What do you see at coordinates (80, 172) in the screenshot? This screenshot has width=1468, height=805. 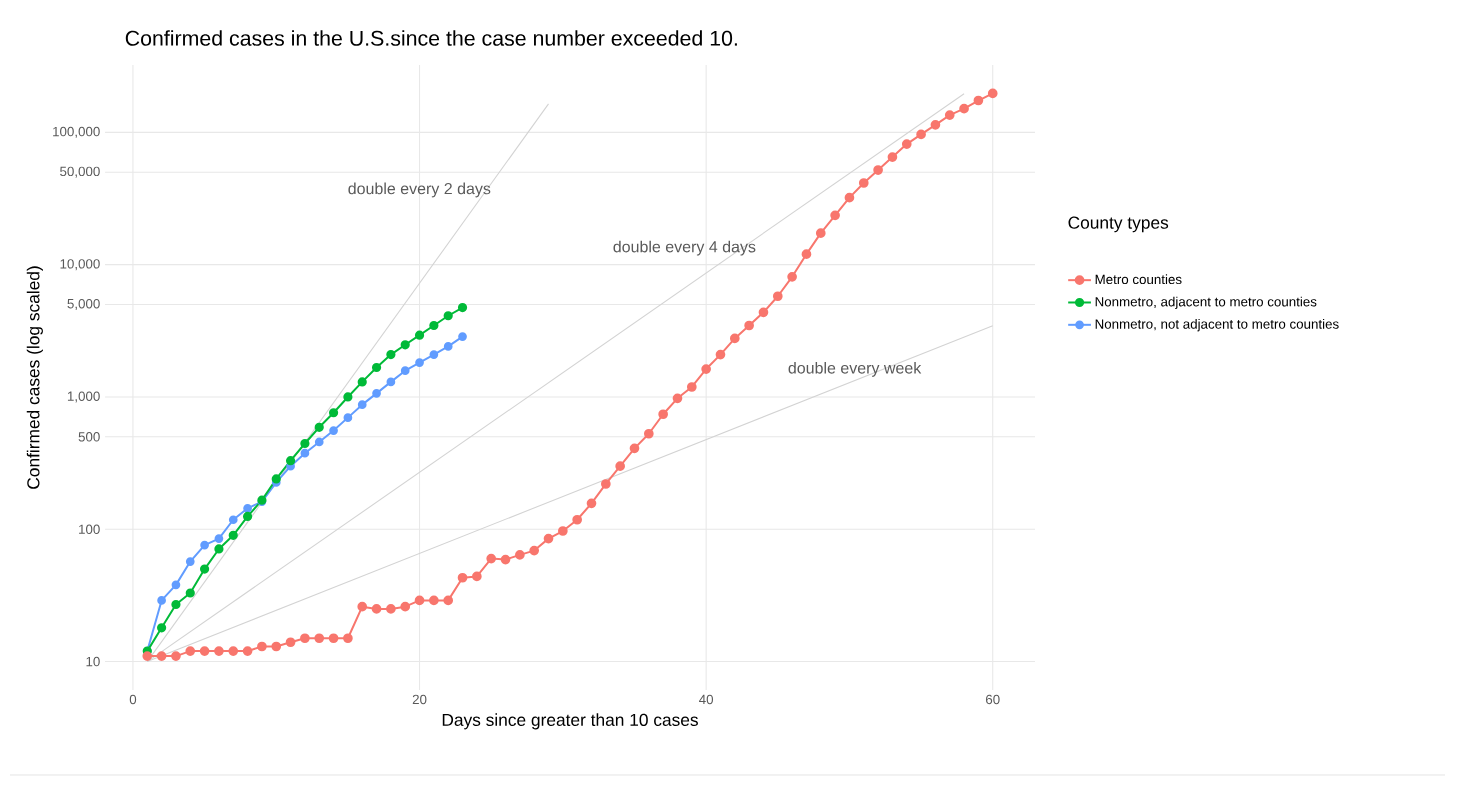 I see `y-tick-label: 50,000` at bounding box center [80, 172].